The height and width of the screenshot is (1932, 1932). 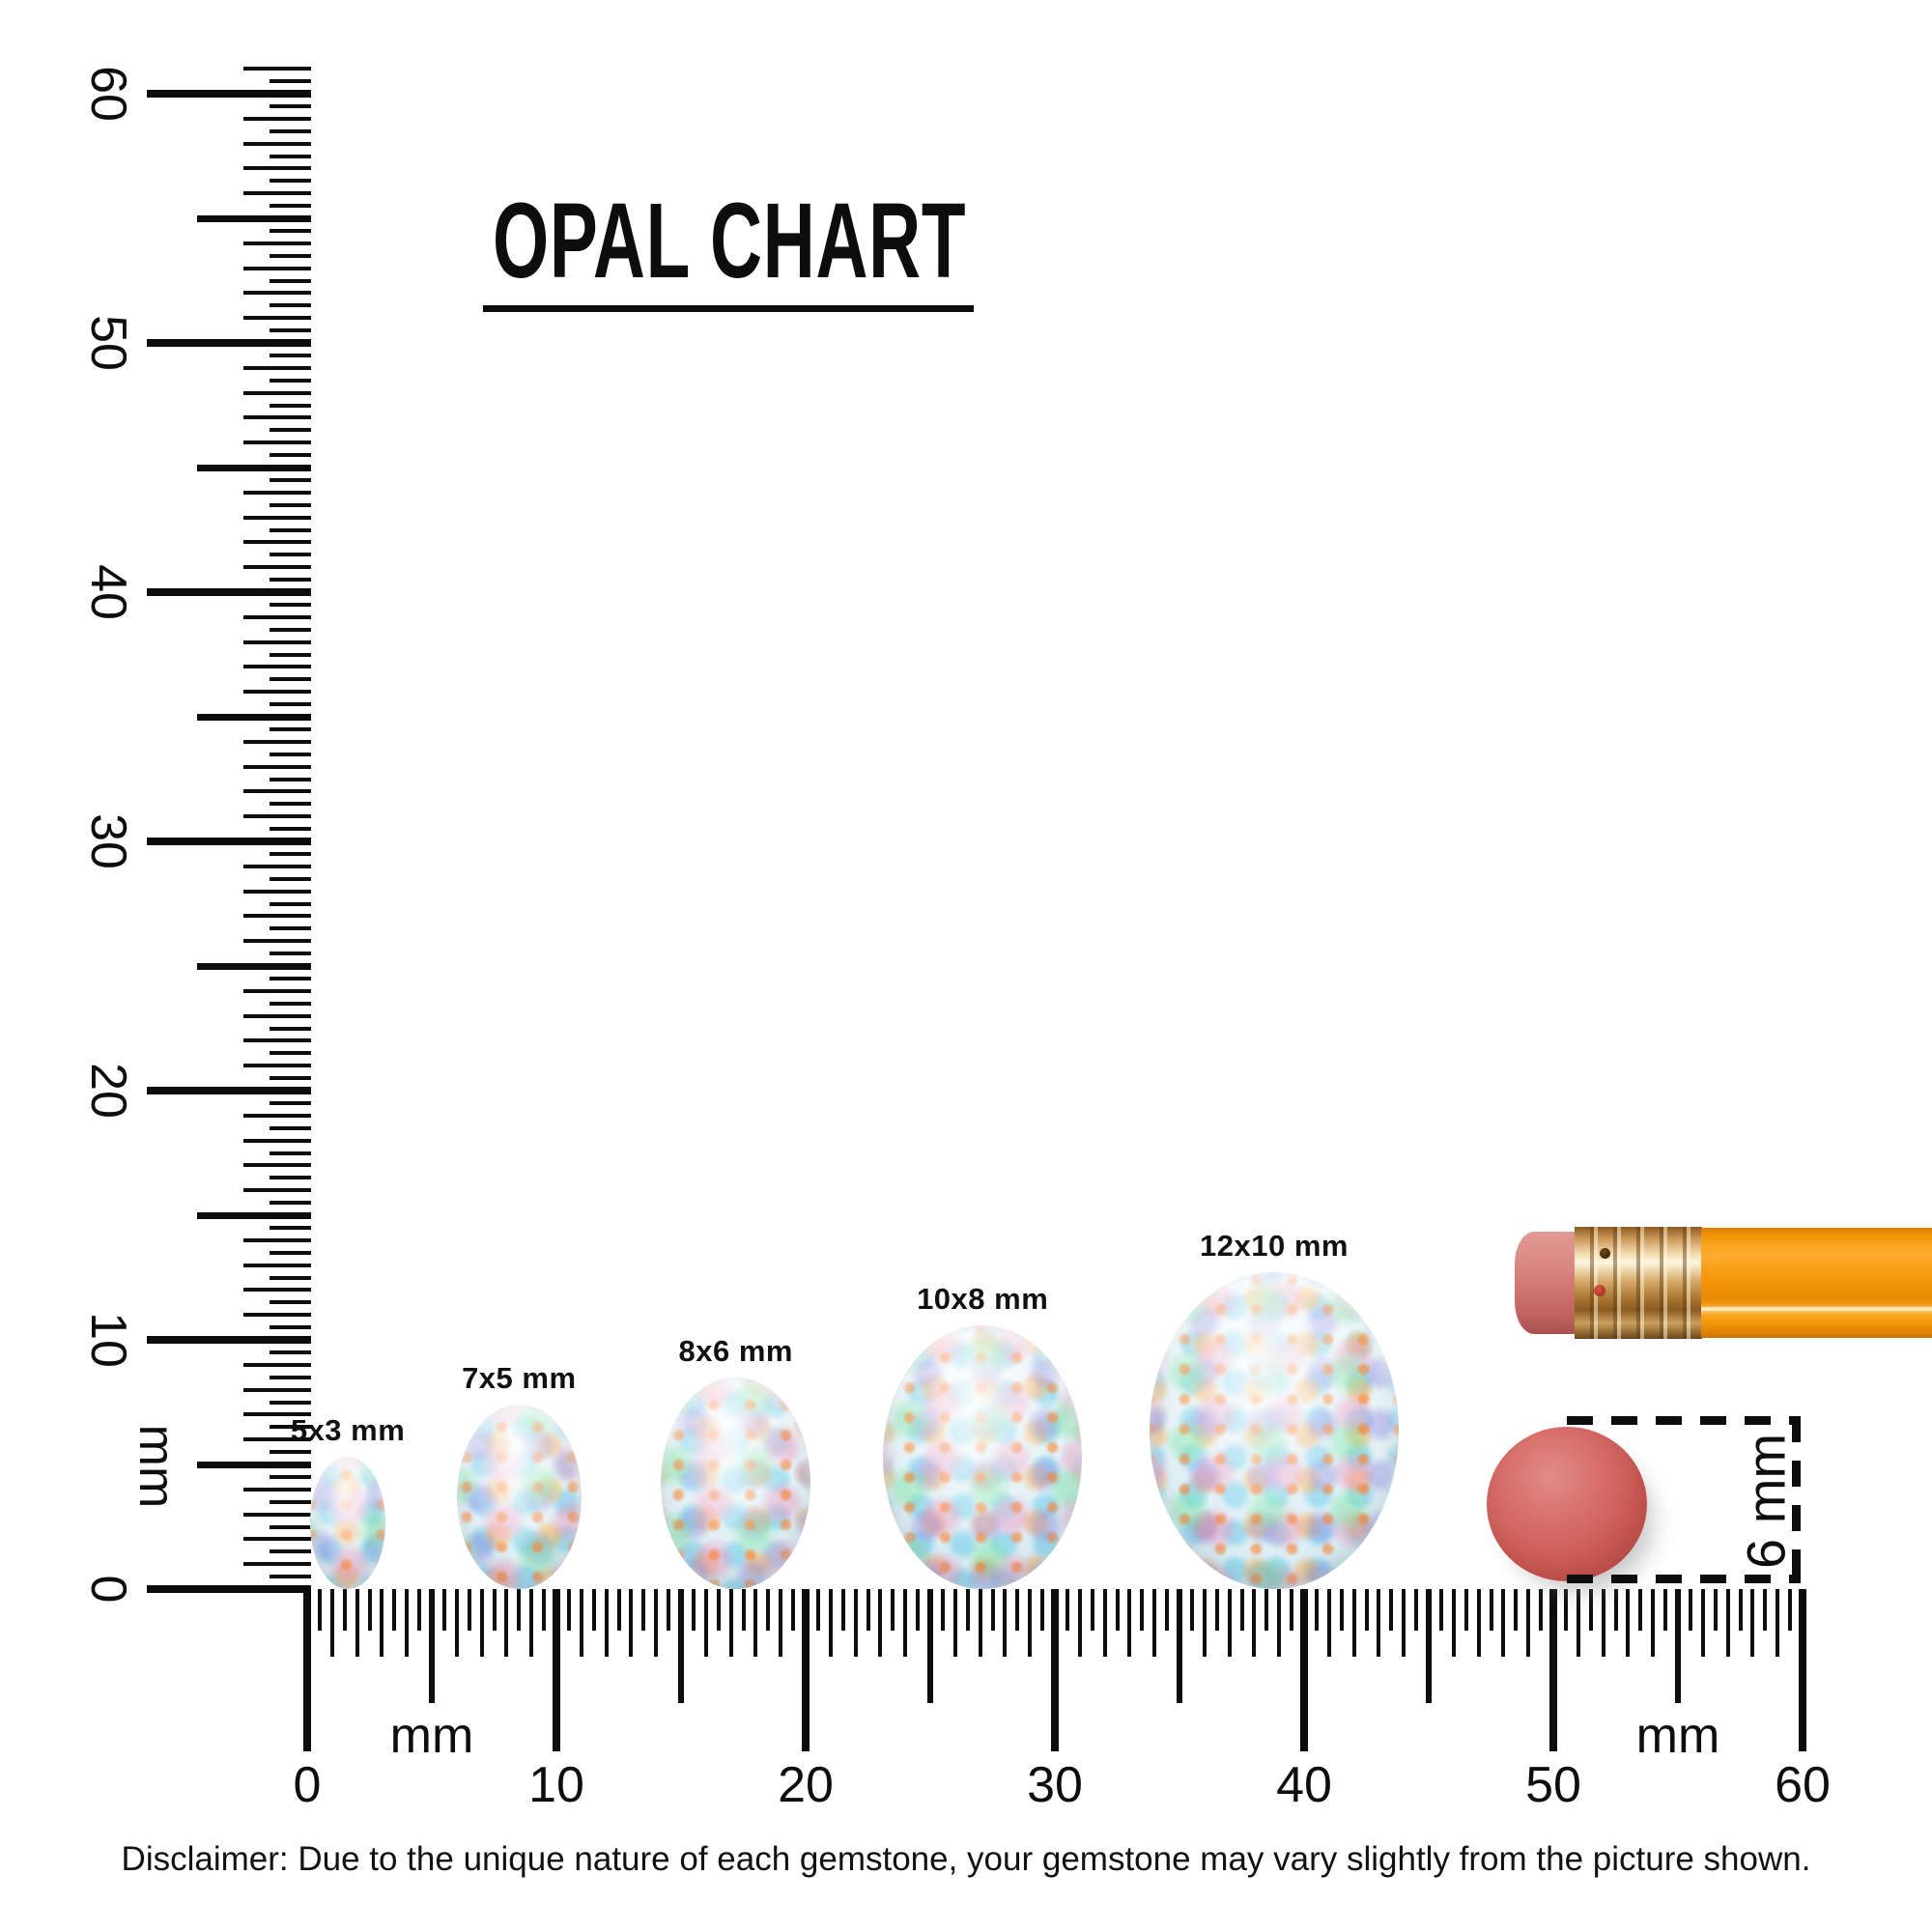 I want to click on measure-box-right-dash, so click(x=1796, y=1499).